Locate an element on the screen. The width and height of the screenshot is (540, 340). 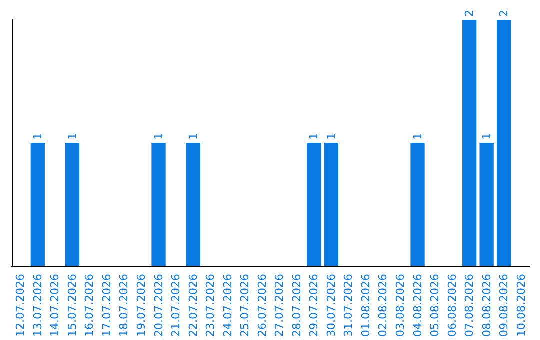
x-tick-label: 18.07.2026 is located at coordinates (124, 306).